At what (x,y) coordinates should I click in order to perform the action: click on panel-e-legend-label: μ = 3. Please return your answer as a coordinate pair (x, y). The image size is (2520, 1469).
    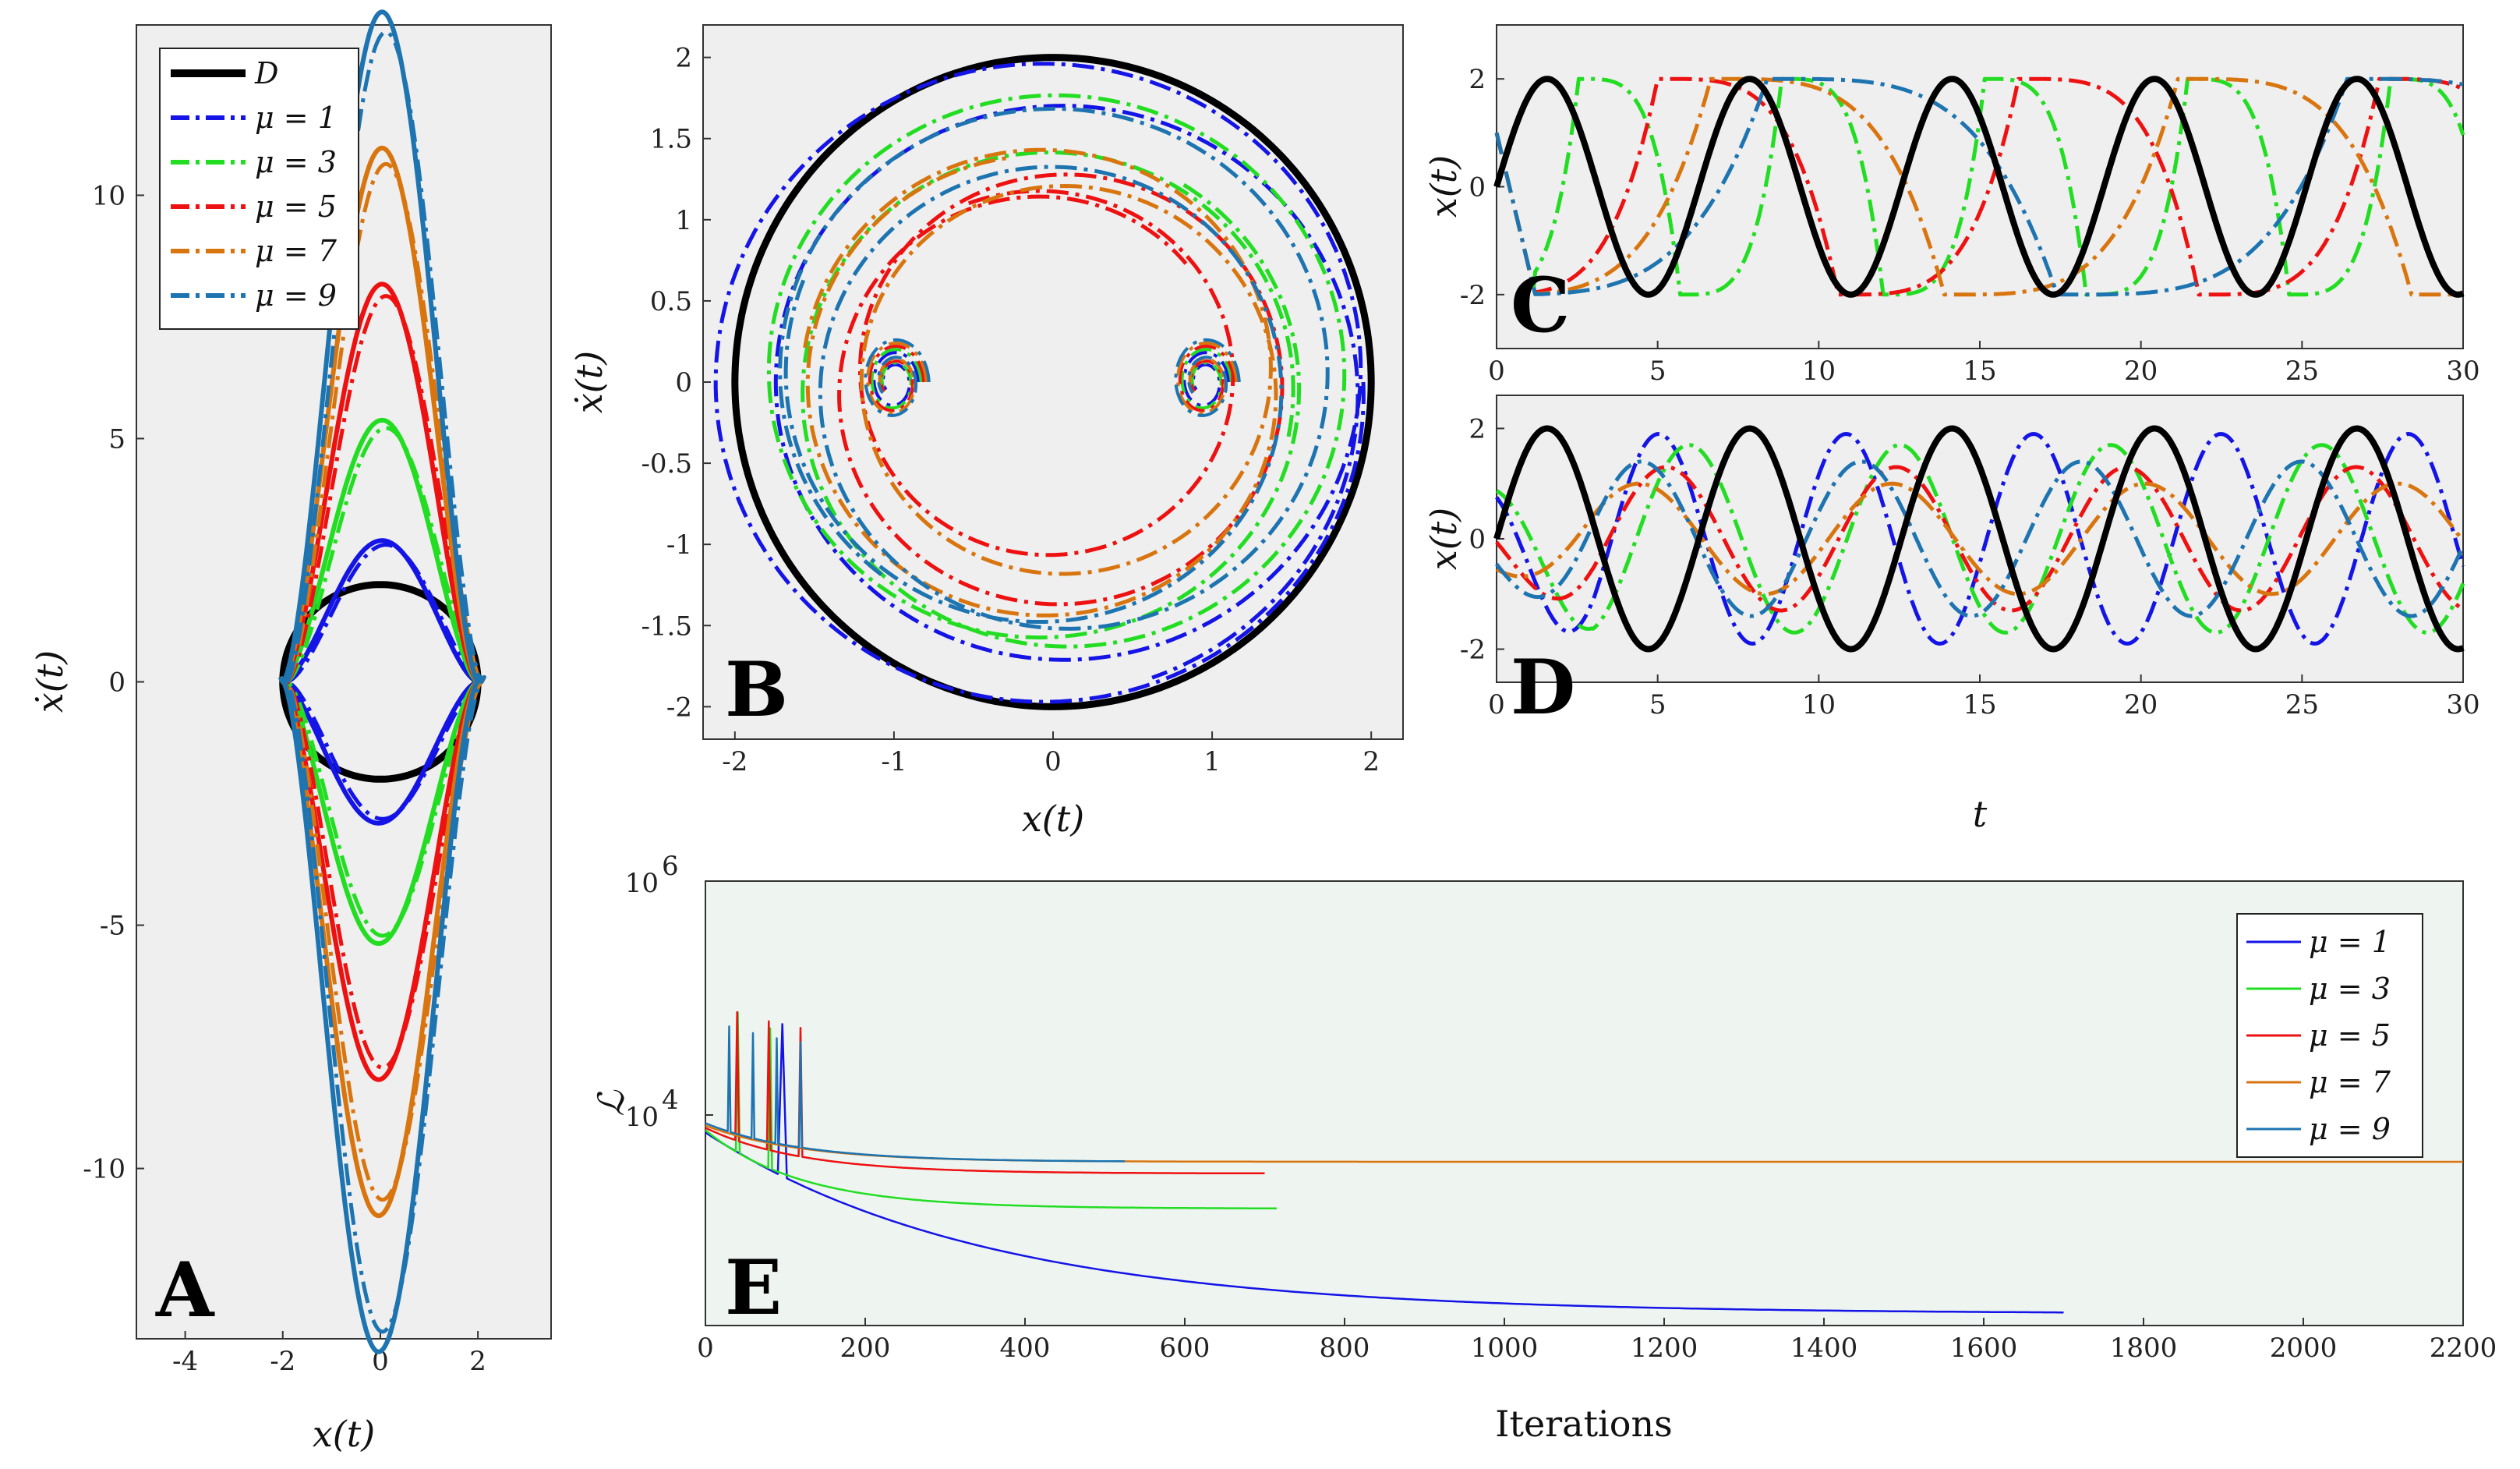
    Looking at the image, I should click on (2350, 989).